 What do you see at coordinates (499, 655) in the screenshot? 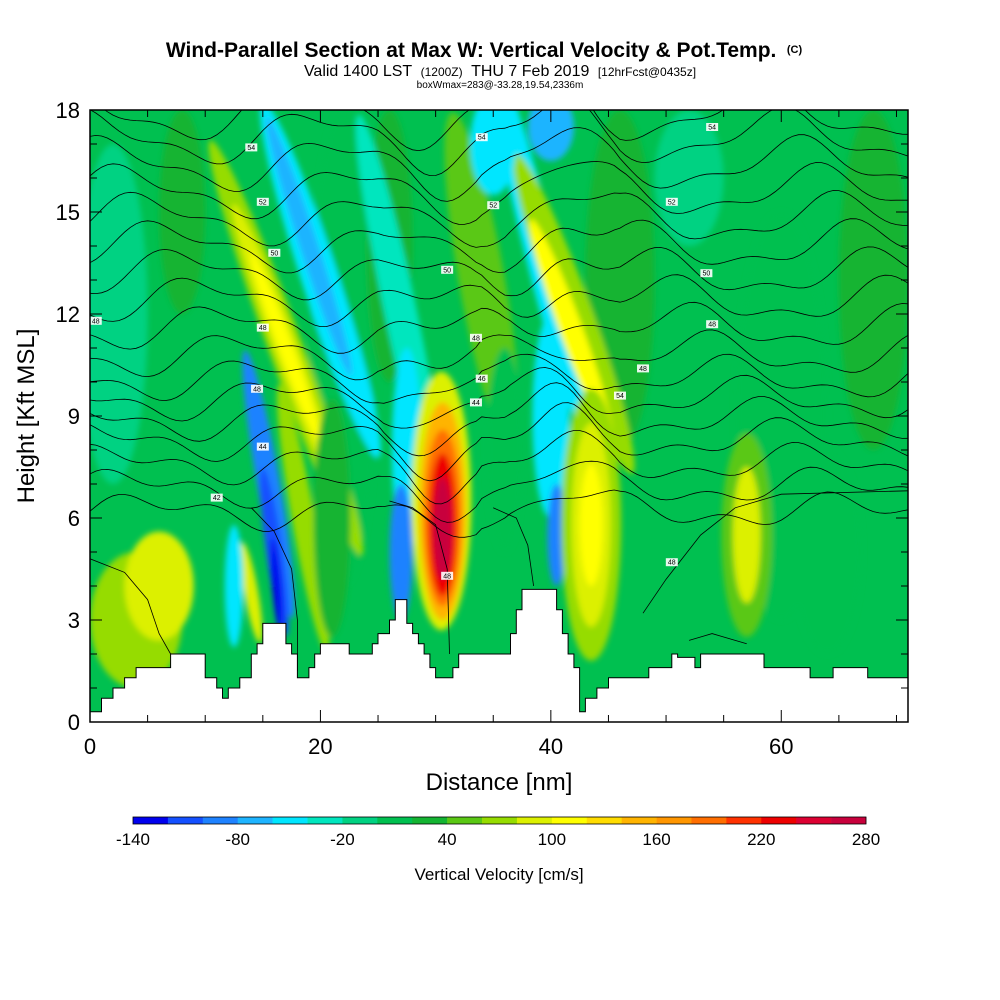
I see `terrain` at bounding box center [499, 655].